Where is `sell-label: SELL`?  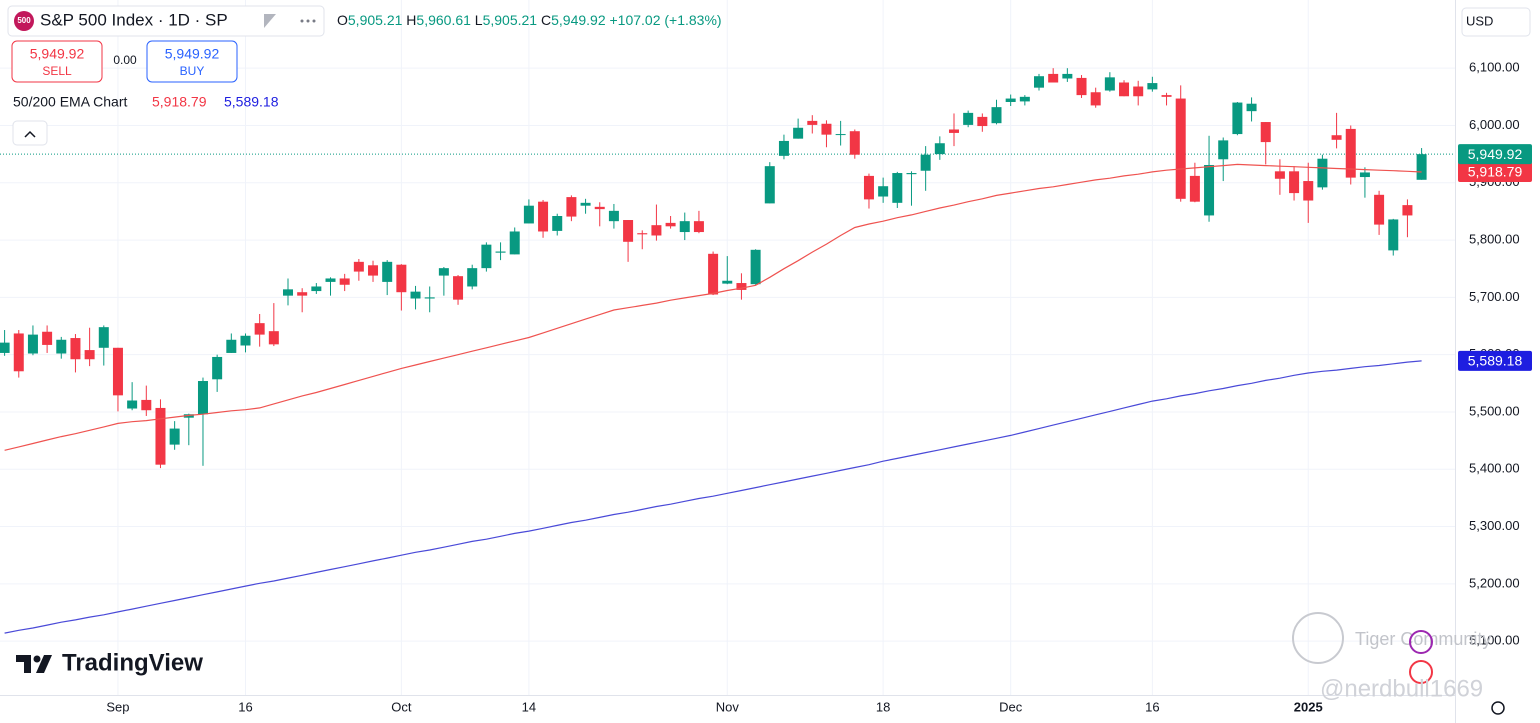 sell-label: SELL is located at coordinates (57, 71).